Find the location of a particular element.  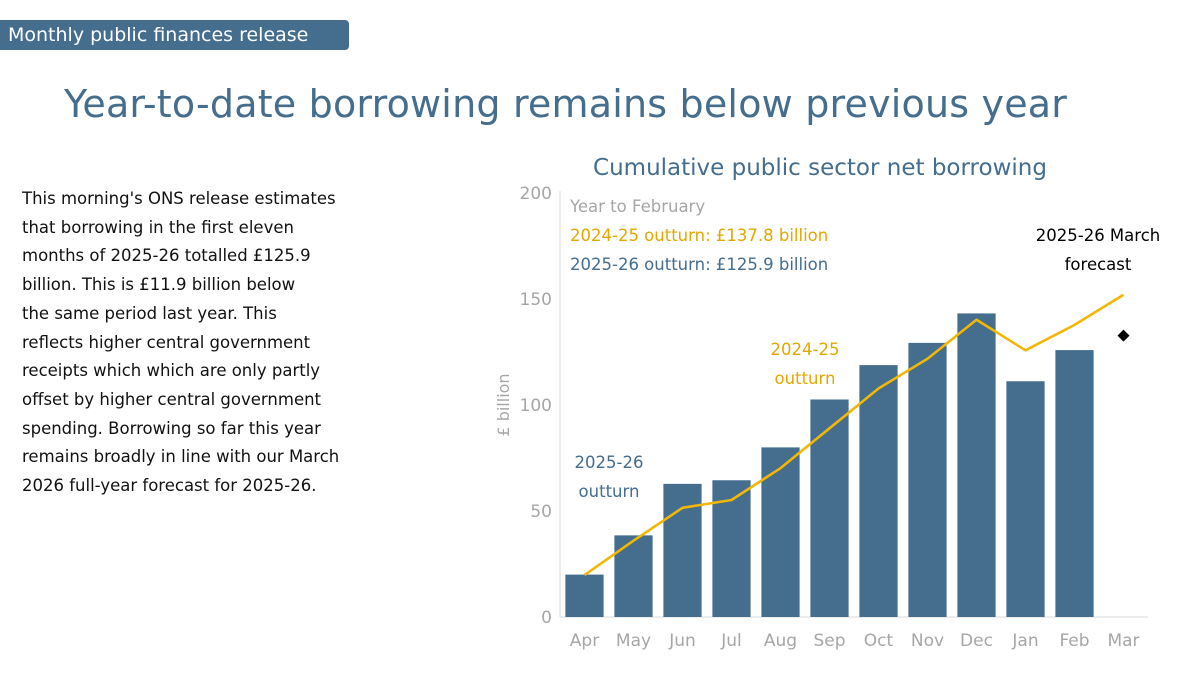

x-tick-label: Dec is located at coordinates (976, 641).